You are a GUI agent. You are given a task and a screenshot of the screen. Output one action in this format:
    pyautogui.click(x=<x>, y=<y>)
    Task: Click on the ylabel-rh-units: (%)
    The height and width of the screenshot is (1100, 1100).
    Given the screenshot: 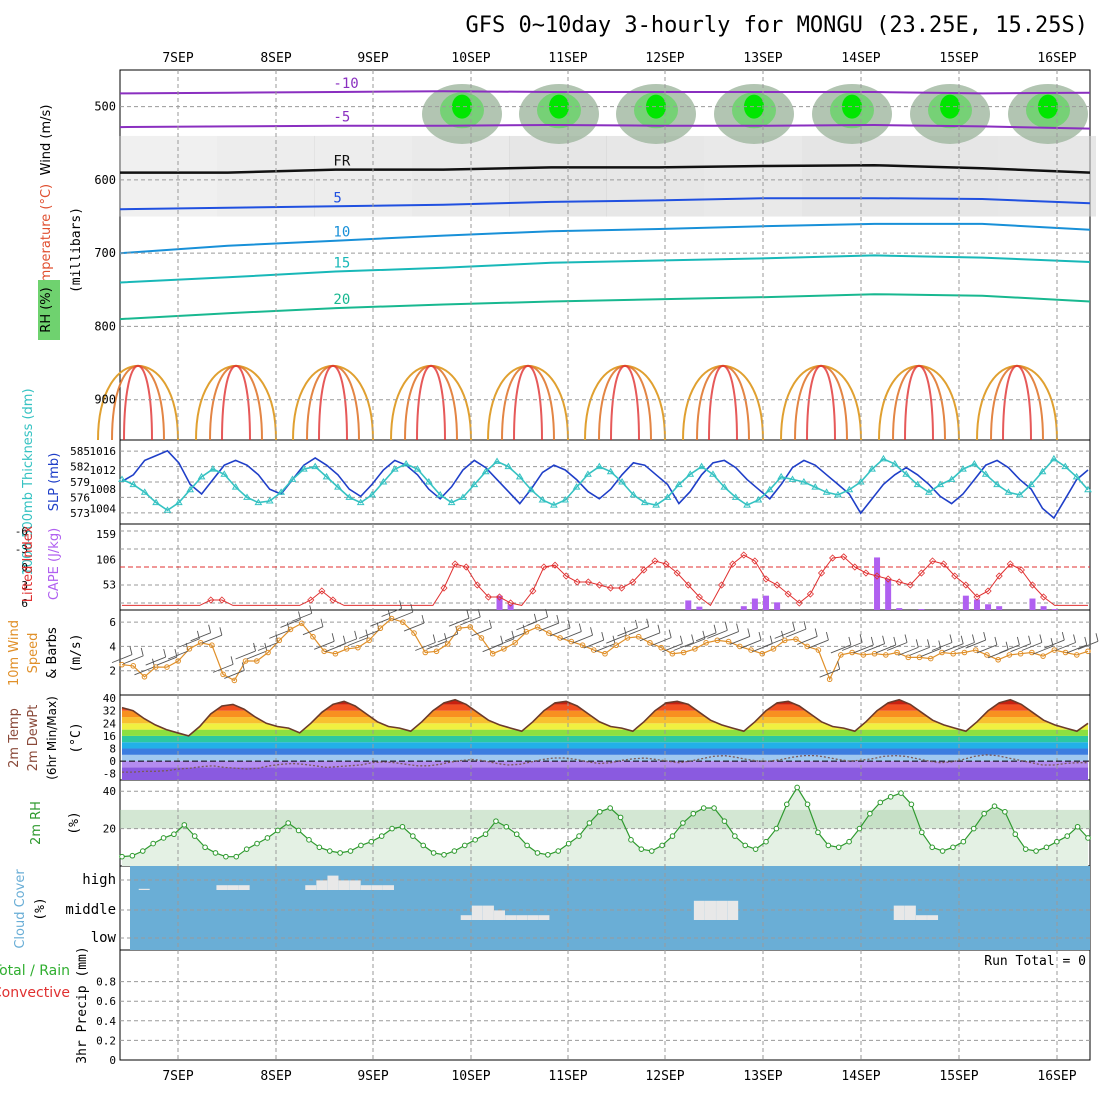 What is the action you would take?
    pyautogui.click(x=74, y=822)
    